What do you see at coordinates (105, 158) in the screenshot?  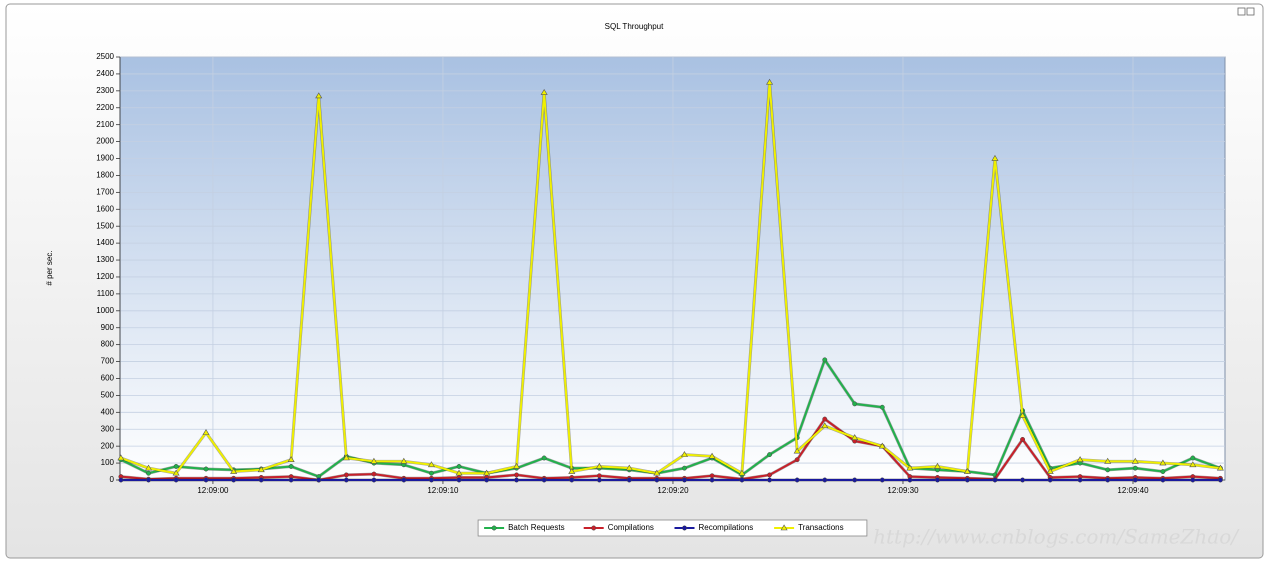 I see `y-tick-label: 1900` at bounding box center [105, 158].